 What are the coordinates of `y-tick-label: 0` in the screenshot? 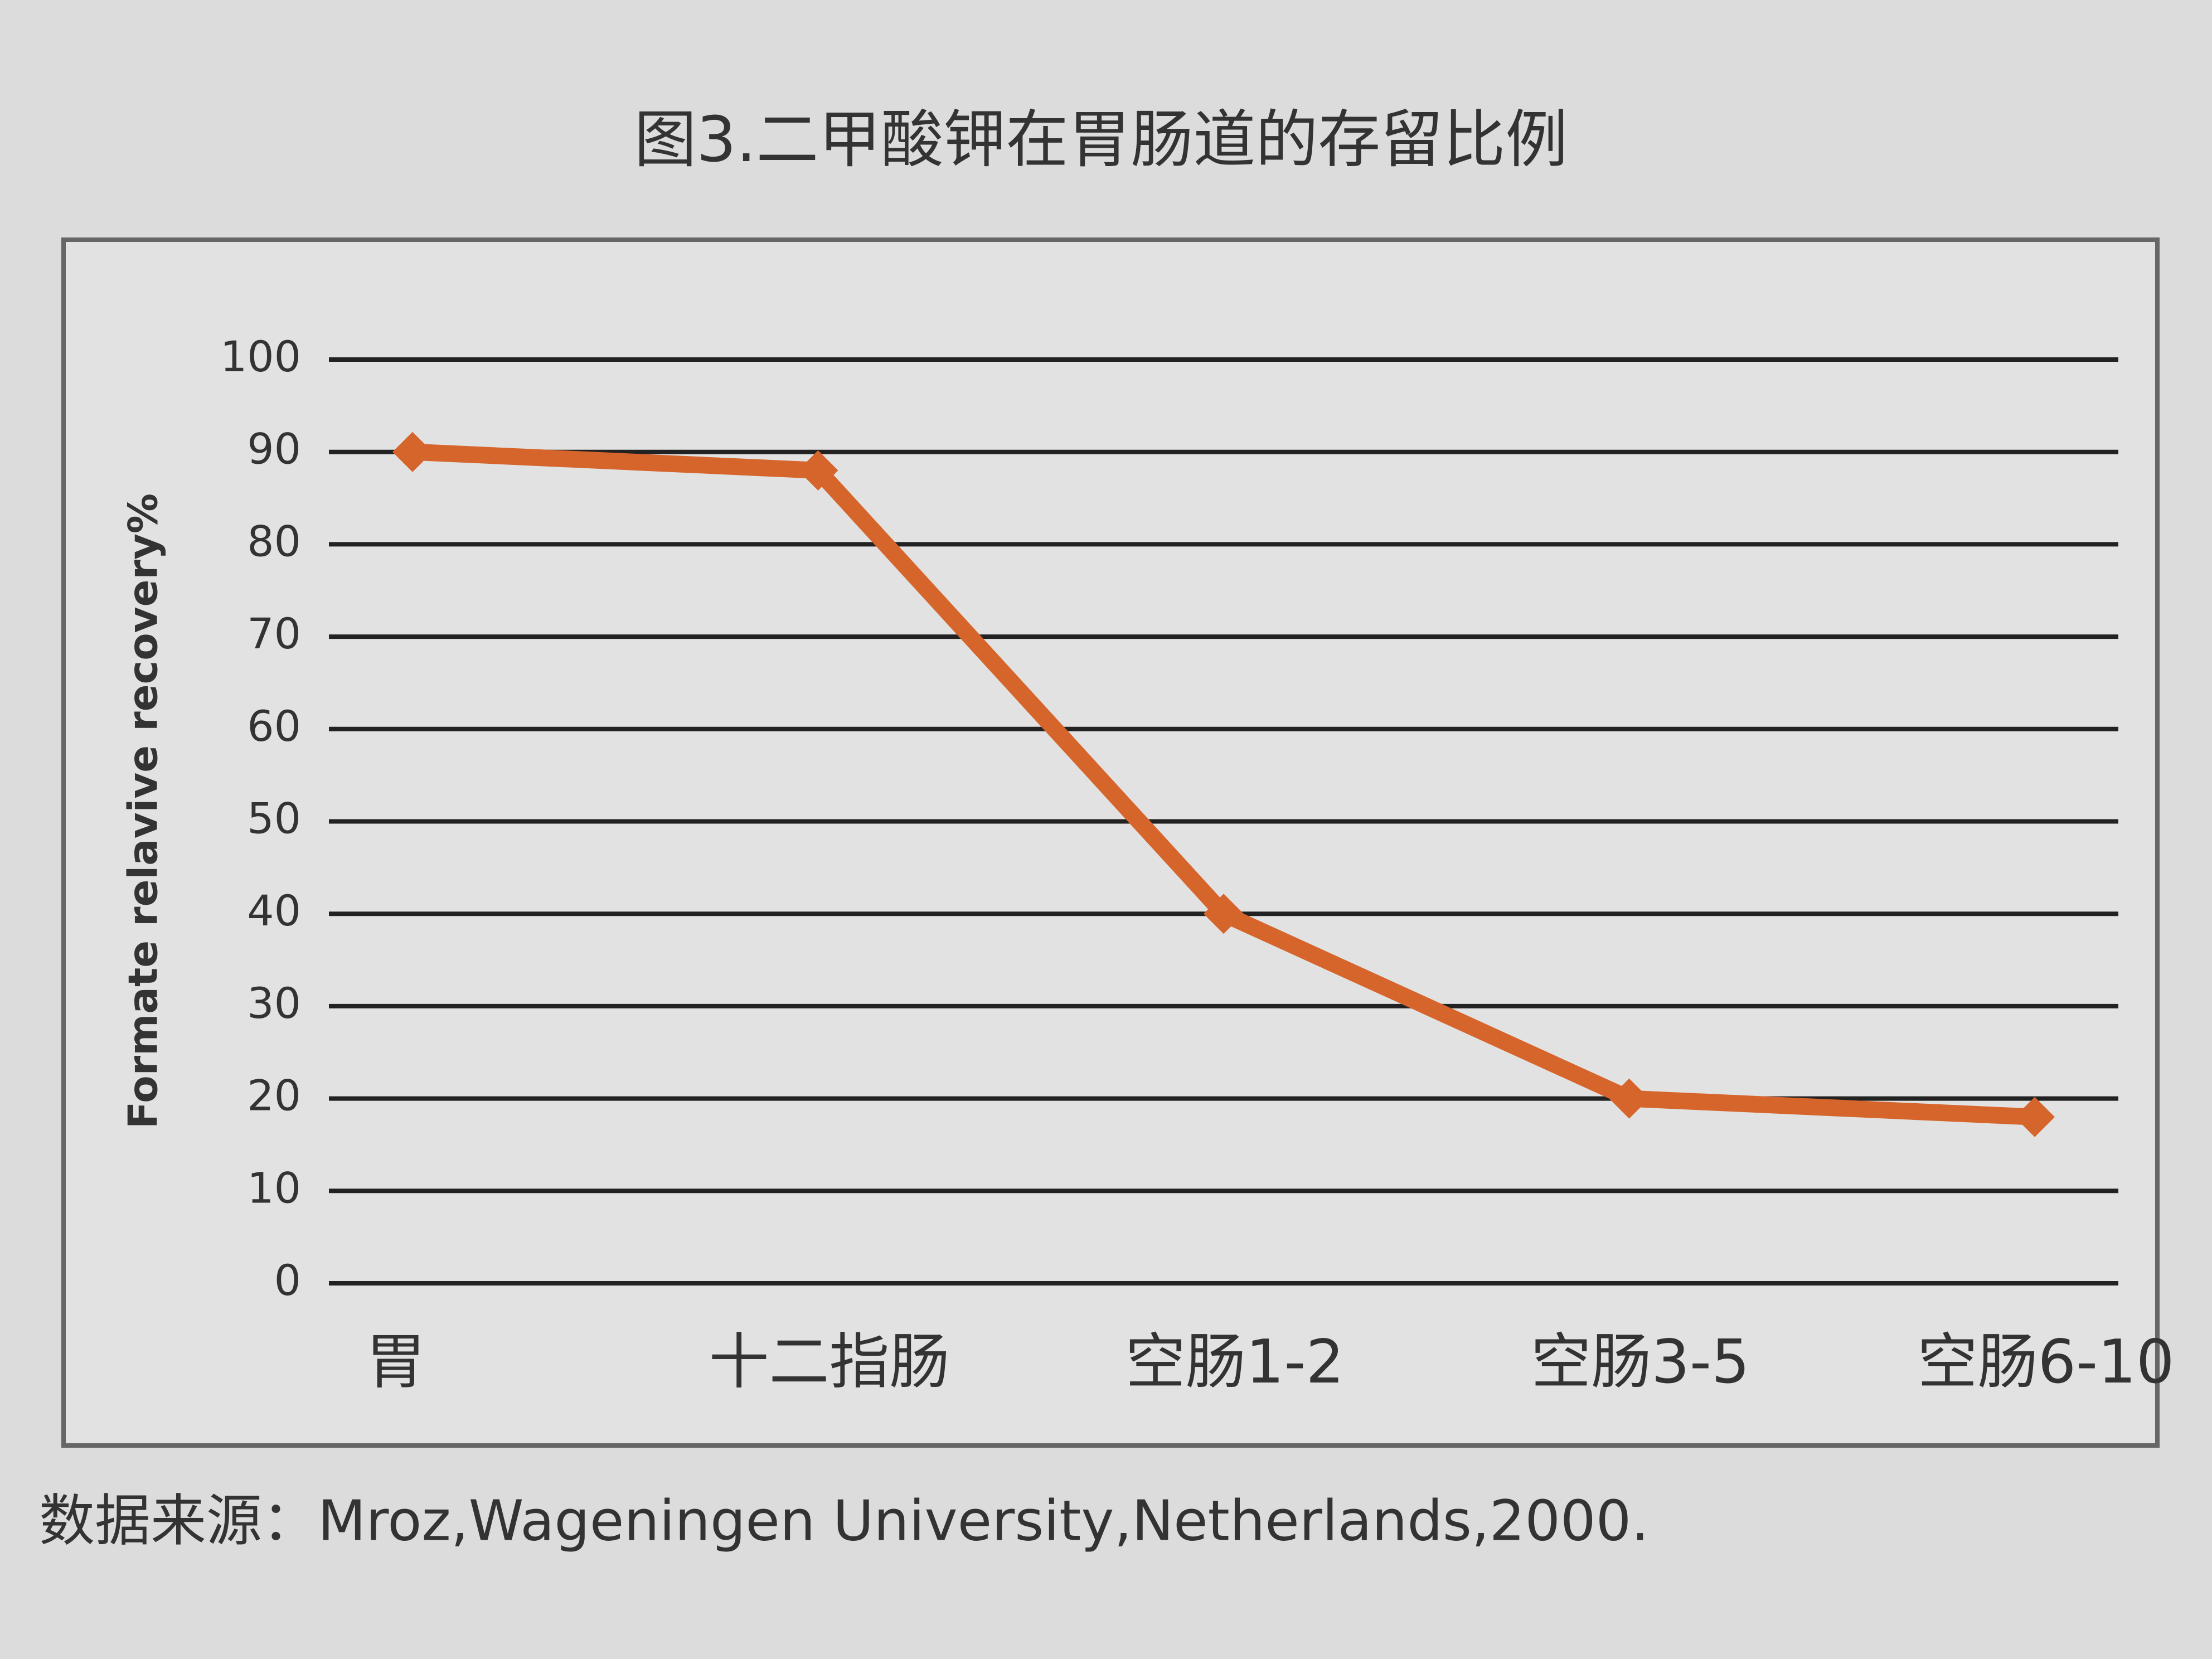 It's located at (288, 1280).